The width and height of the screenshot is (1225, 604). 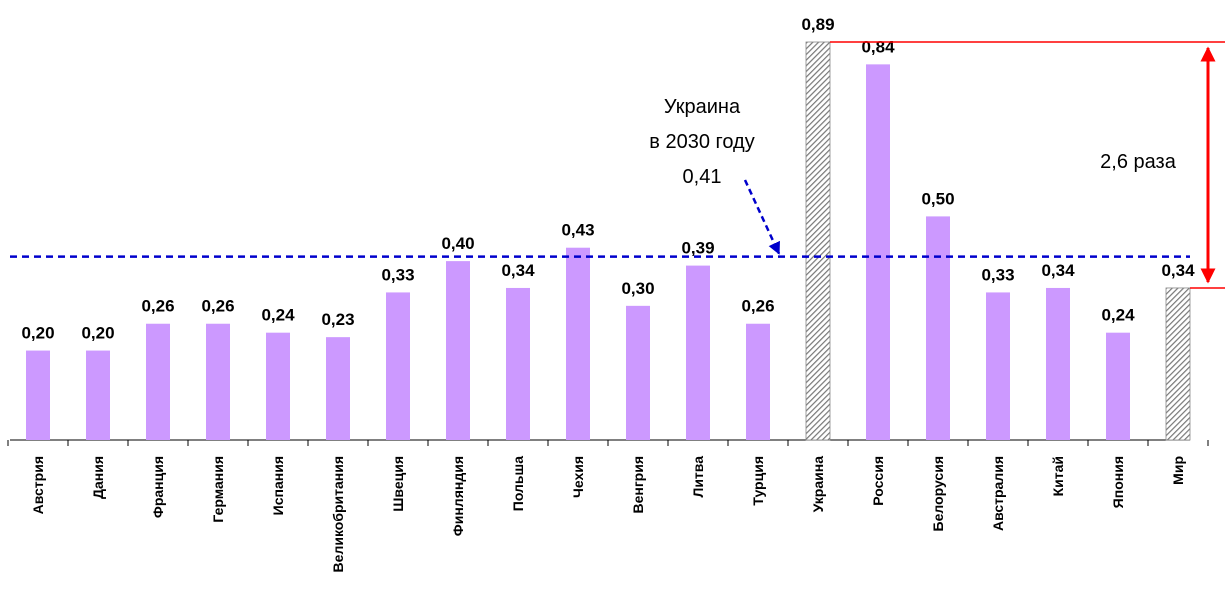 What do you see at coordinates (702, 107) in the screenshot?
I see `reference-annotation-line: Украина` at bounding box center [702, 107].